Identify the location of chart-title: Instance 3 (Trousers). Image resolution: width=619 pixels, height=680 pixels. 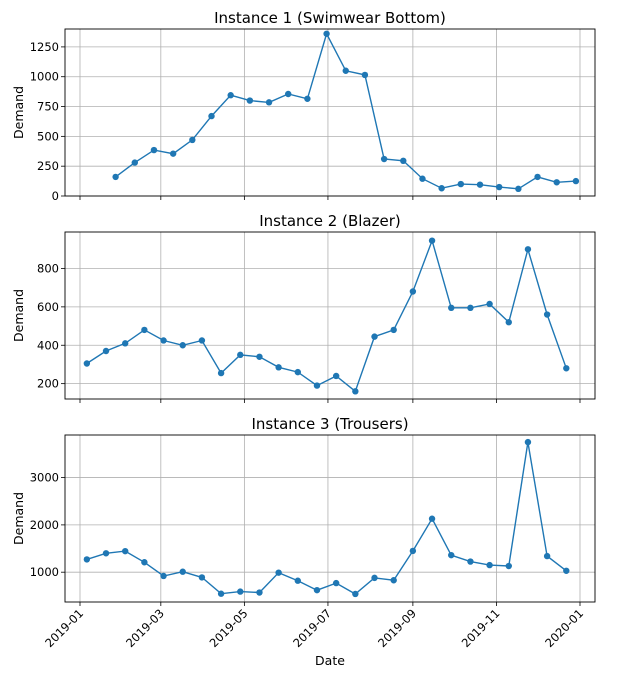
(329, 424).